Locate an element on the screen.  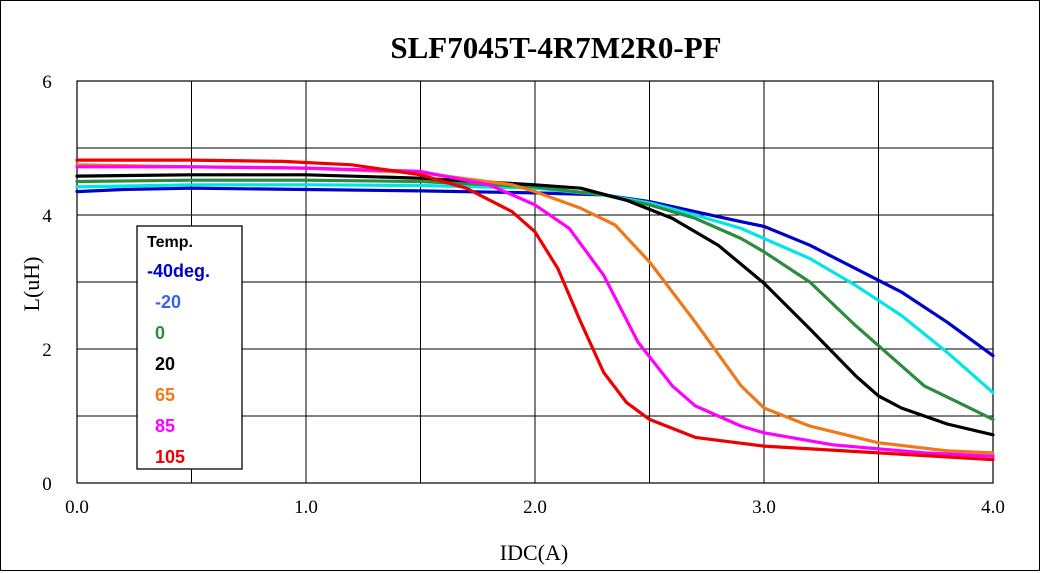
y-tick-label: 0 is located at coordinates (47, 484).